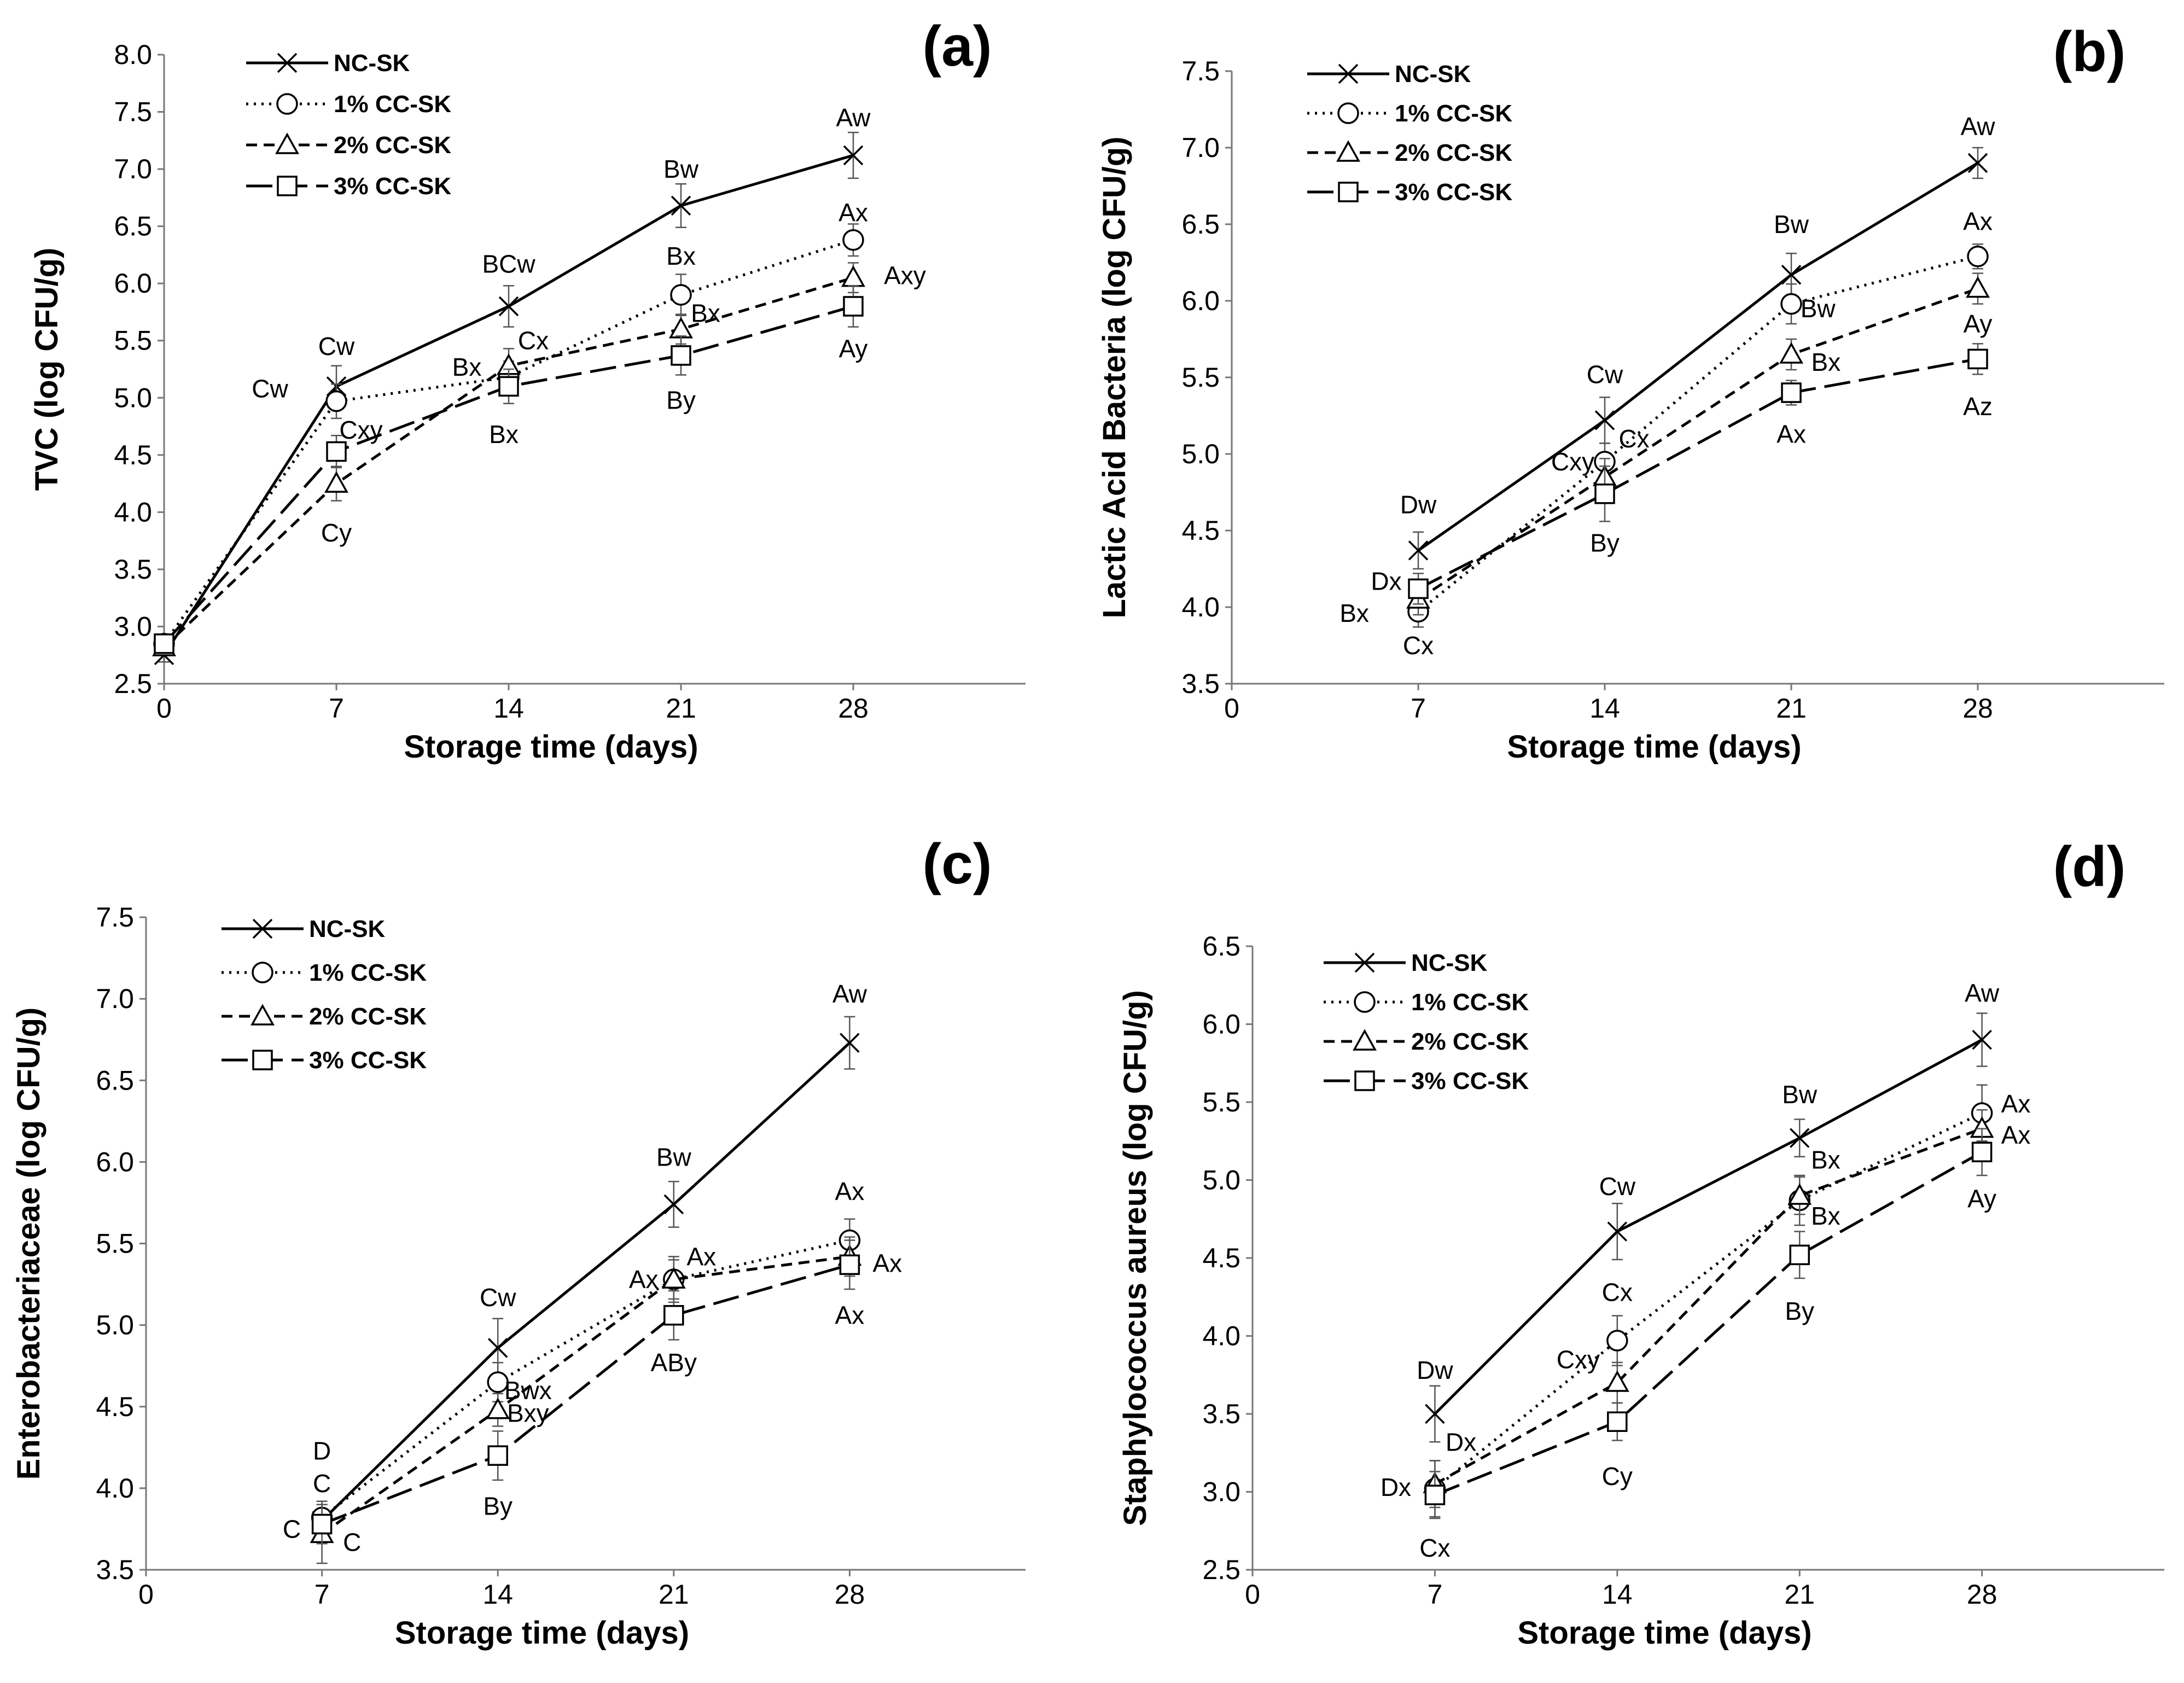 This screenshot has height=1683, width=2184. Describe the element at coordinates (957, 864) in the screenshot. I see `panel-label: (c)` at that location.